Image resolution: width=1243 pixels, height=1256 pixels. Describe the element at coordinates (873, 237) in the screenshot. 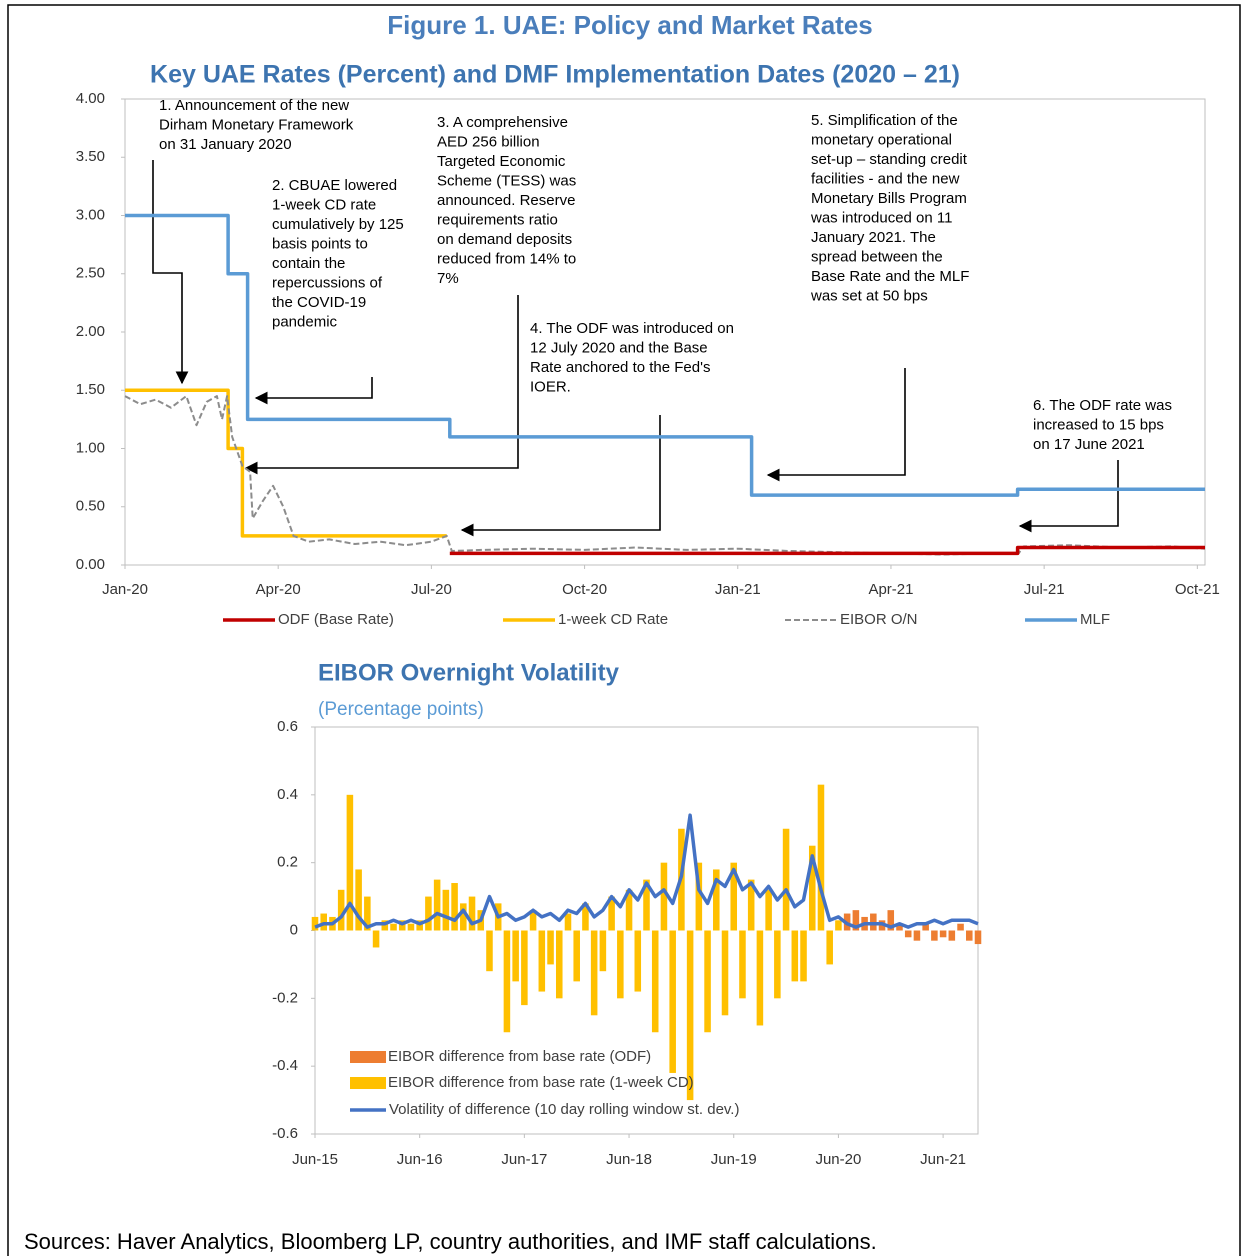

I see `annotation: January 2021. The` at that location.